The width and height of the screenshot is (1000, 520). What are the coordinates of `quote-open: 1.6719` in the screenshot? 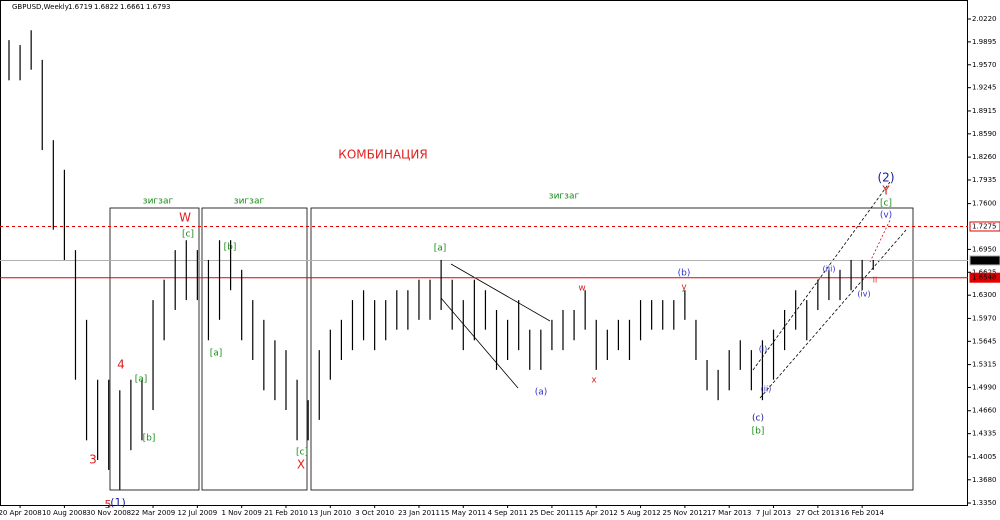 It's located at (80, 7).